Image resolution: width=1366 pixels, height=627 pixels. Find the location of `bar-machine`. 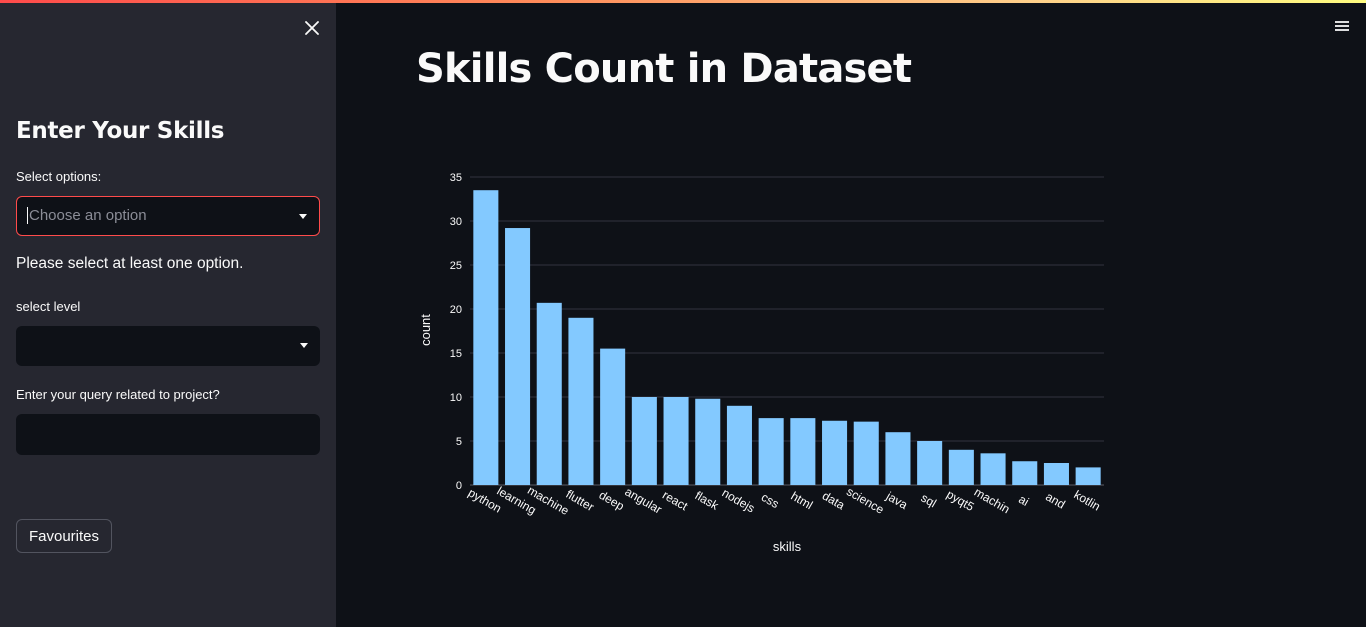

bar-machine is located at coordinates (549, 393).